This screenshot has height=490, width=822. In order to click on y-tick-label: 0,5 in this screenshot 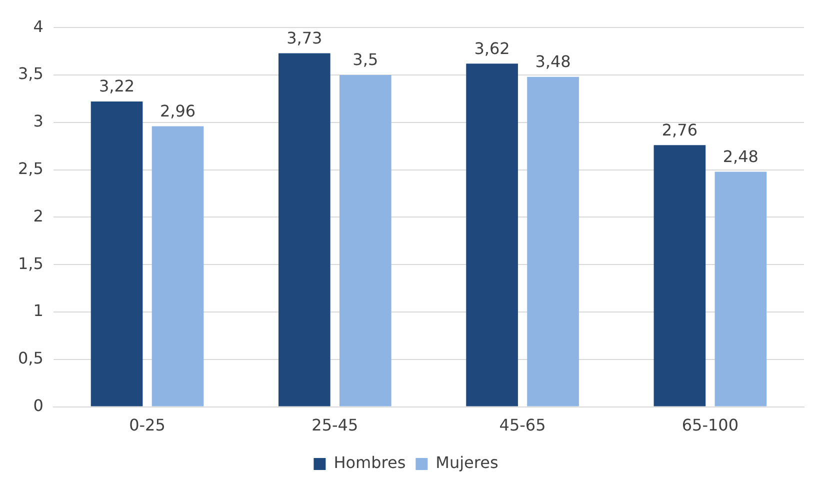, I will do `click(31, 358)`.